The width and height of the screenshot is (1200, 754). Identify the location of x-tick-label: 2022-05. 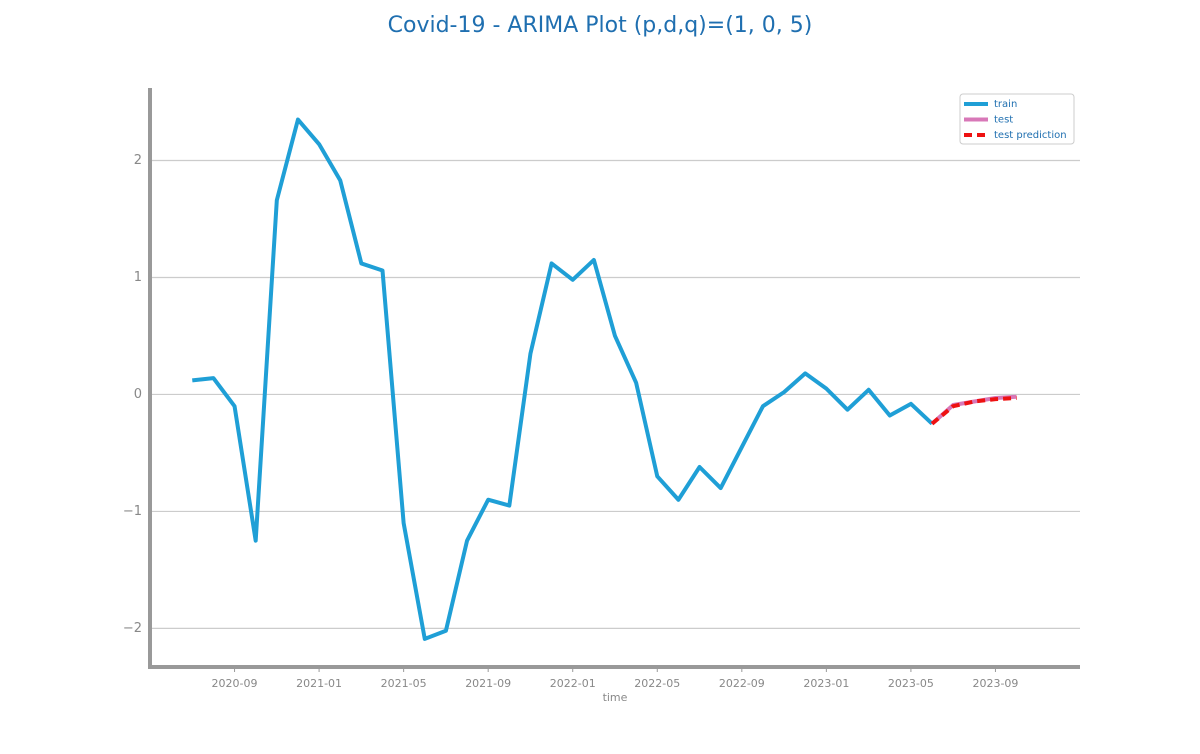
(657, 683).